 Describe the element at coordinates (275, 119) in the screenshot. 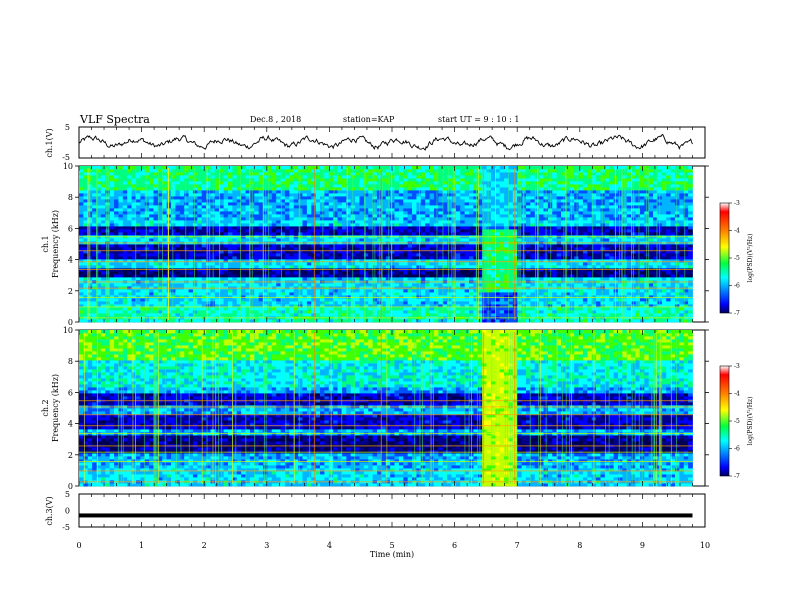

I see `date-label: Dec.8 , 2018` at that location.